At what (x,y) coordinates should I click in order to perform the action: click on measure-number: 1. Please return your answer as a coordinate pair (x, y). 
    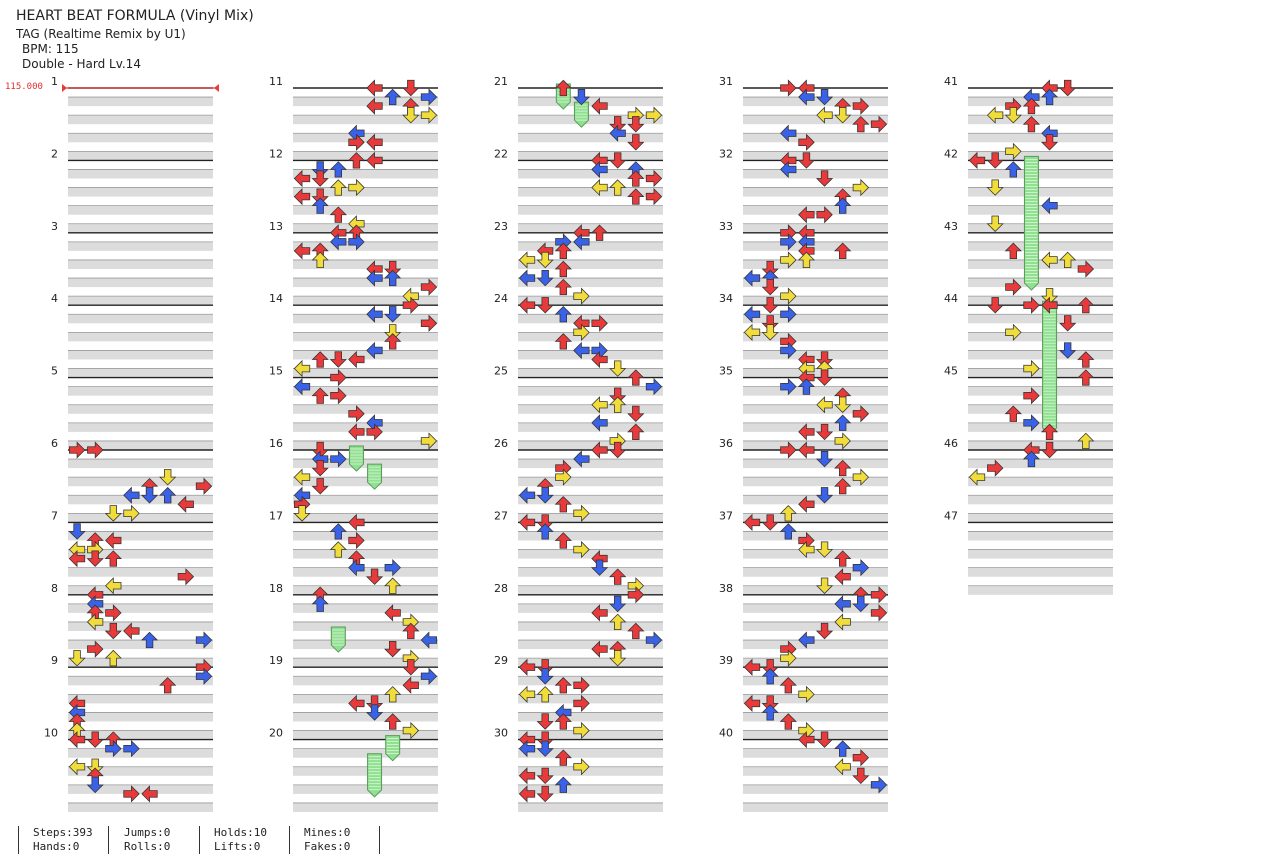
    Looking at the image, I should click on (54, 81).